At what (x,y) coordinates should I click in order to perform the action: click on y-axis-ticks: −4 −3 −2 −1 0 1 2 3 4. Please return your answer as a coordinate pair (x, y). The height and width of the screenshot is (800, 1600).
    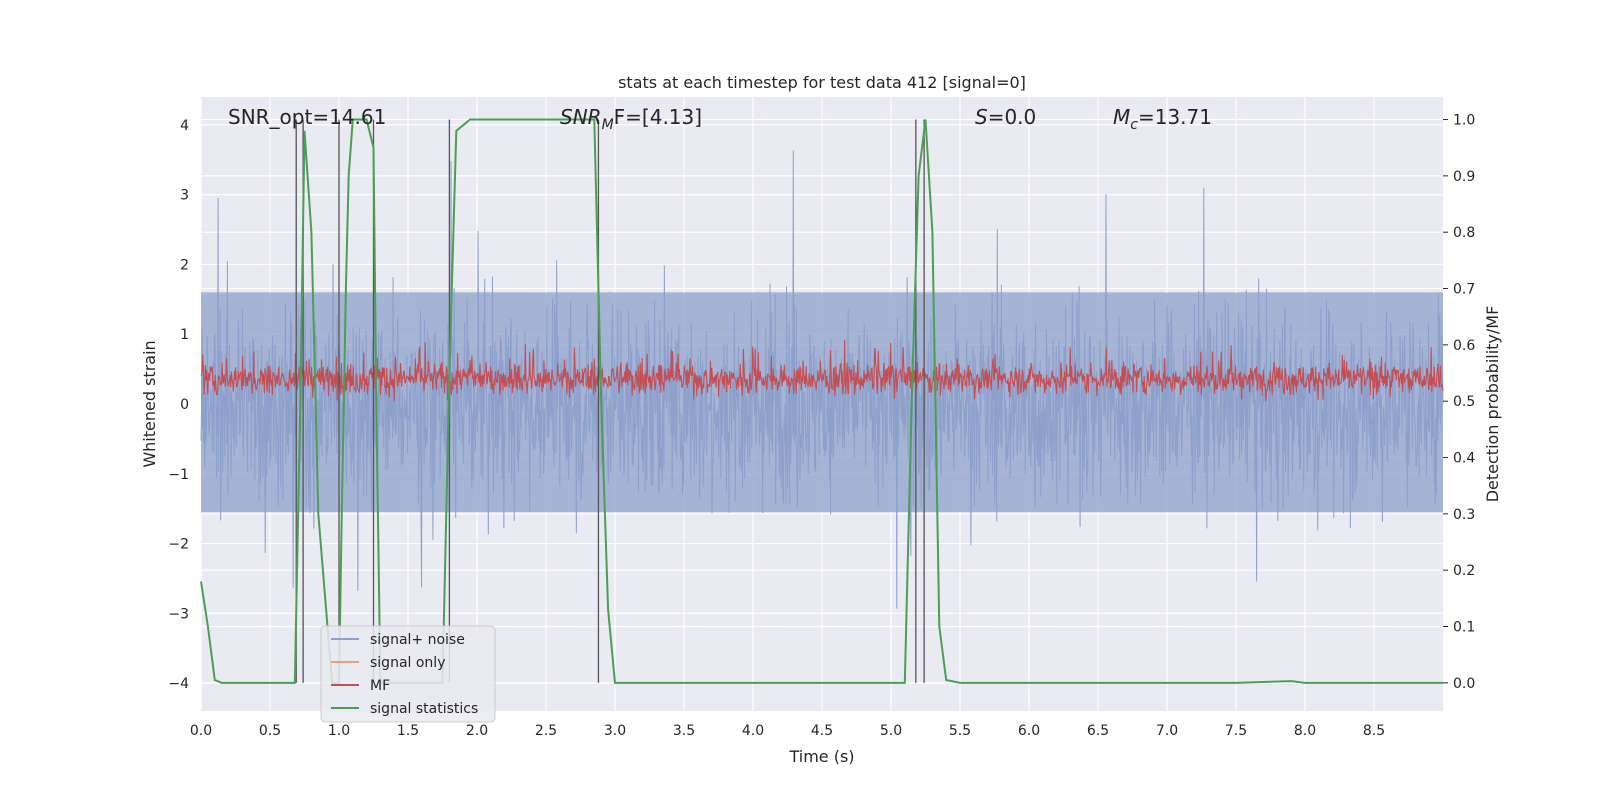
    Looking at the image, I should click on (178, 405).